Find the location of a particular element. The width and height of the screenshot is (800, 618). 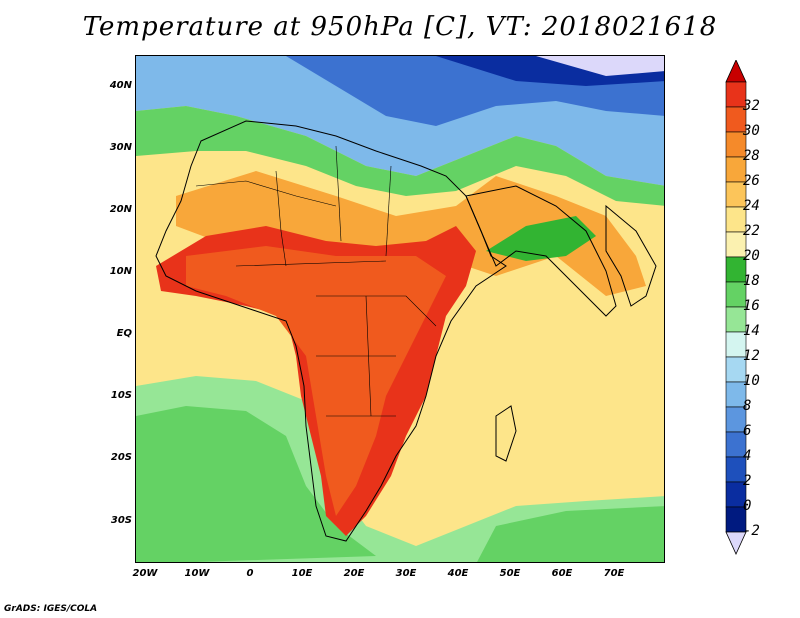

field-south-atlantic is located at coordinates (256, 484).